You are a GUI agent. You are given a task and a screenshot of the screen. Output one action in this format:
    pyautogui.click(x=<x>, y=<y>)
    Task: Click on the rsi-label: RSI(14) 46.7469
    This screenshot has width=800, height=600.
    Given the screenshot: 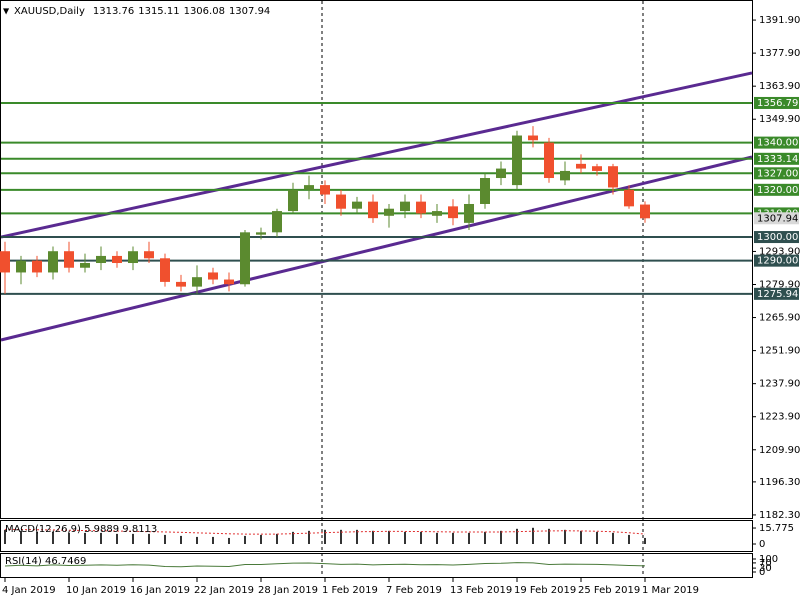 What is the action you would take?
    pyautogui.click(x=45, y=561)
    